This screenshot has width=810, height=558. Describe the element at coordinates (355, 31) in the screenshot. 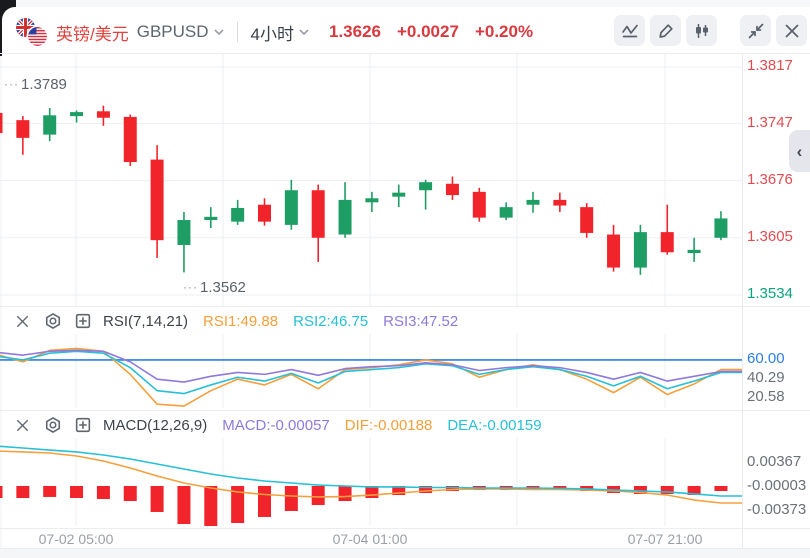

I see `last-price: 1.3626` at that location.